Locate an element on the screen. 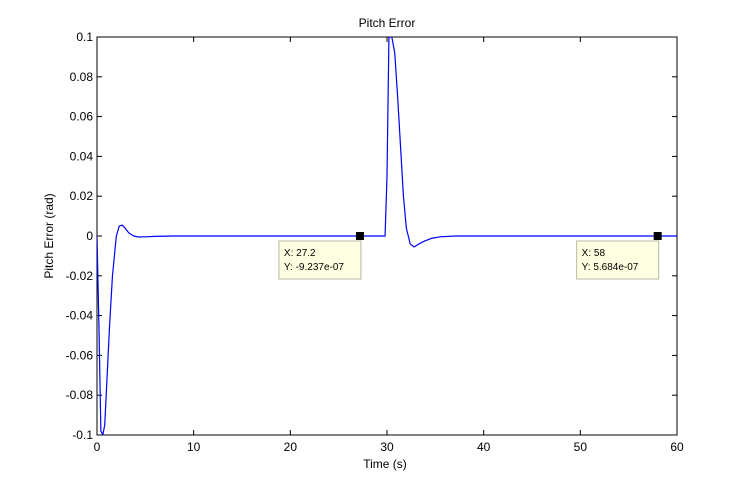 This screenshot has width=747, height=489. x-axis-label: Time (s) is located at coordinates (385, 464).